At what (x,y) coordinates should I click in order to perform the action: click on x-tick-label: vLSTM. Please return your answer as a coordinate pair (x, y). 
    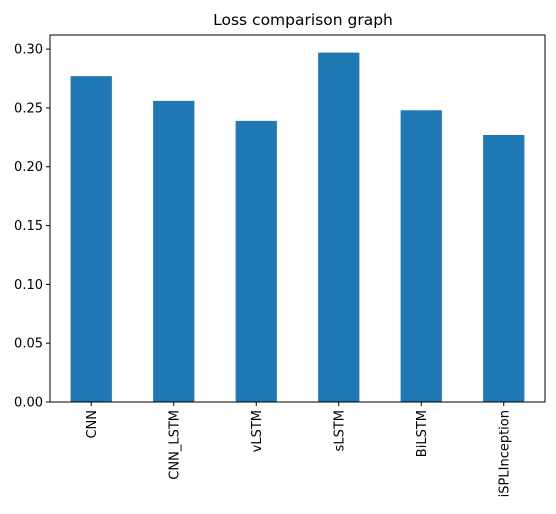
    Looking at the image, I should click on (257, 431).